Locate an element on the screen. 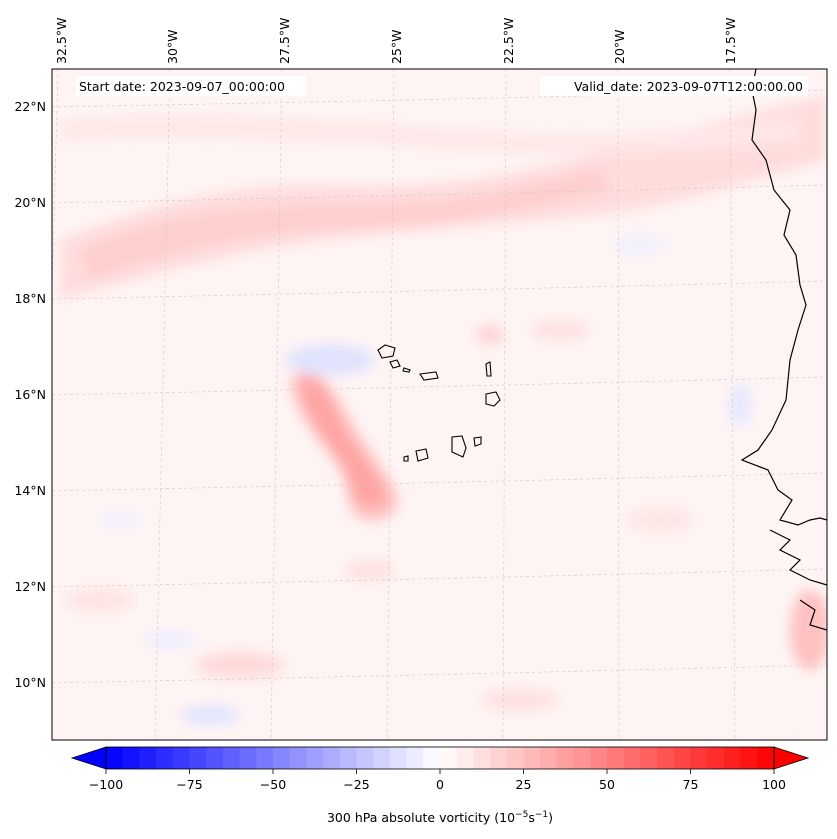  colorbar-tick-label: −100 is located at coordinates (106, 784).